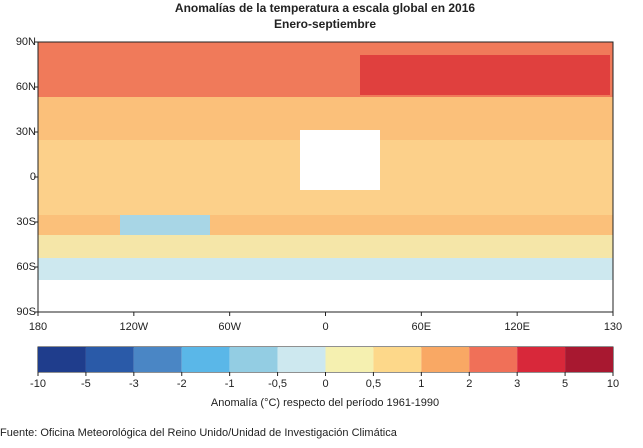 This screenshot has height=448, width=643. Describe the element at coordinates (182, 384) in the screenshot. I see `colorbar-tick-label: -2` at that location.